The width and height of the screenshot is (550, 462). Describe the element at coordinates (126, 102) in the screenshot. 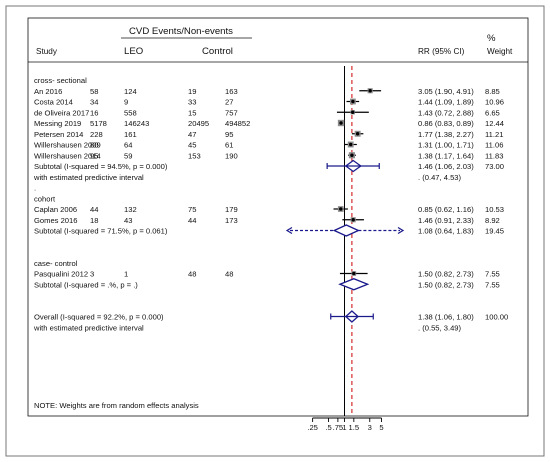

I see `leo-nonevents: 9` at that location.